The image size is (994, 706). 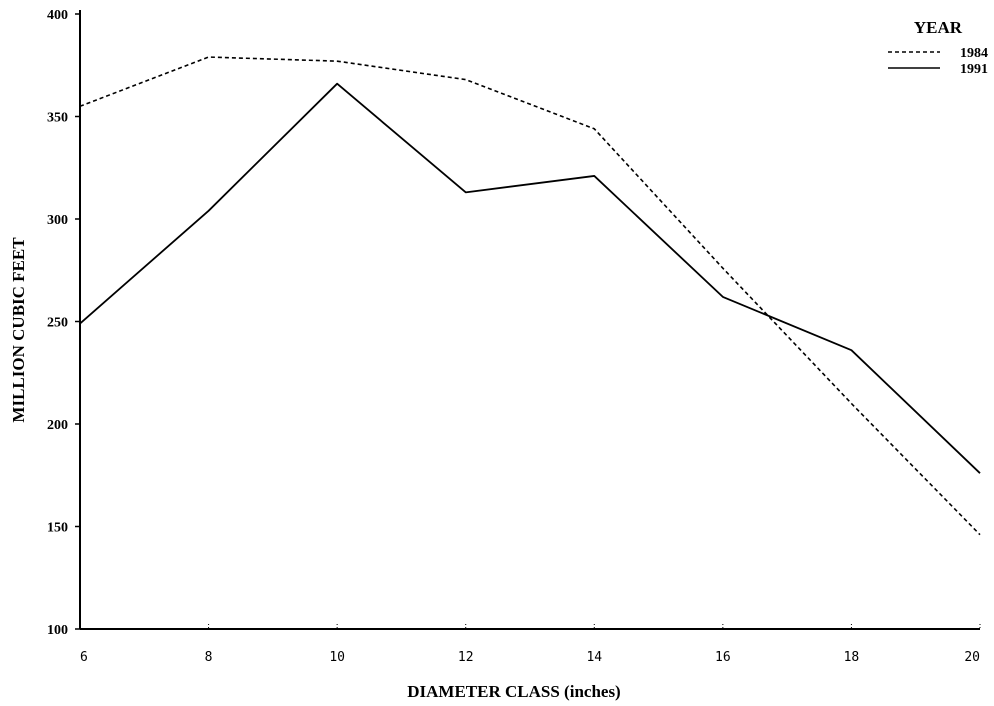 I want to click on y-tick-label: 200, so click(x=57, y=425).